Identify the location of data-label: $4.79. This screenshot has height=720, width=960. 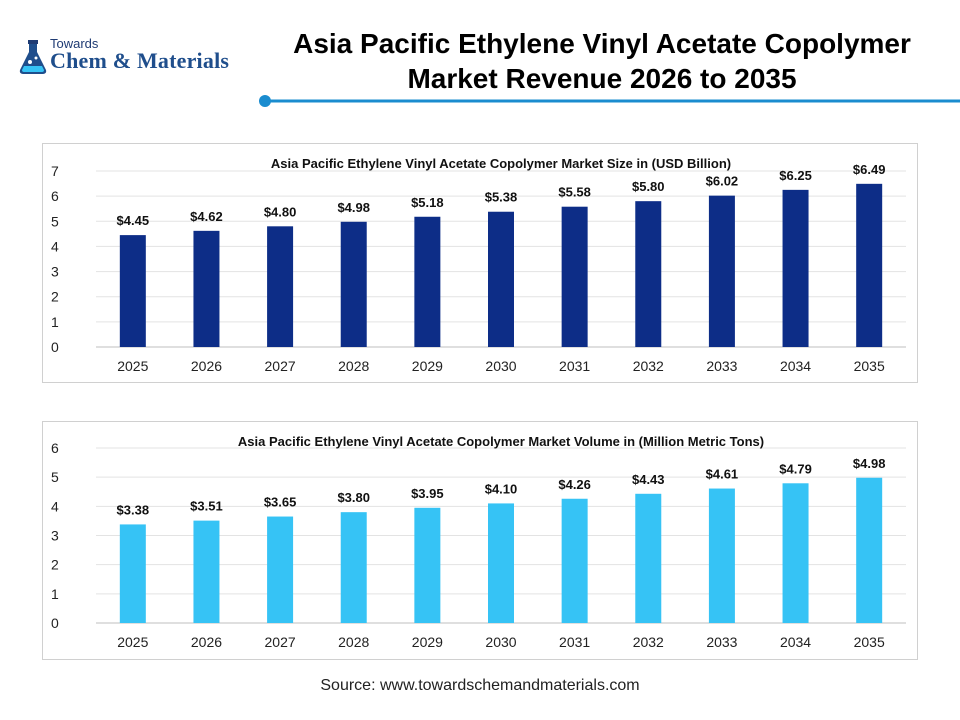
(795, 468).